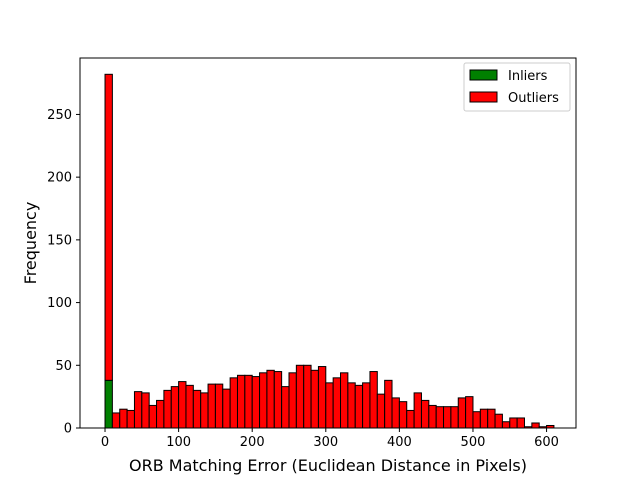 This screenshot has width=640, height=480. Describe the element at coordinates (59, 115) in the screenshot. I see `y-tick-label: 250` at that location.